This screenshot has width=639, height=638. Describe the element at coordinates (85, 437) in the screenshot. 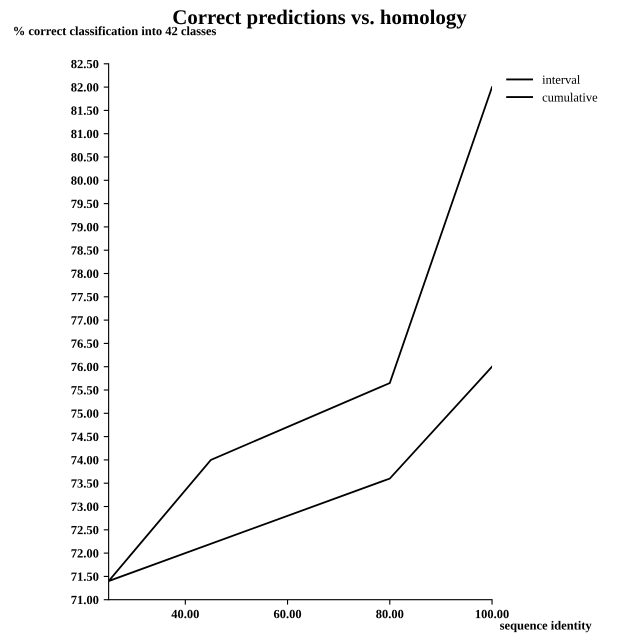

I see `y-tick-label: 74.50` at that location.